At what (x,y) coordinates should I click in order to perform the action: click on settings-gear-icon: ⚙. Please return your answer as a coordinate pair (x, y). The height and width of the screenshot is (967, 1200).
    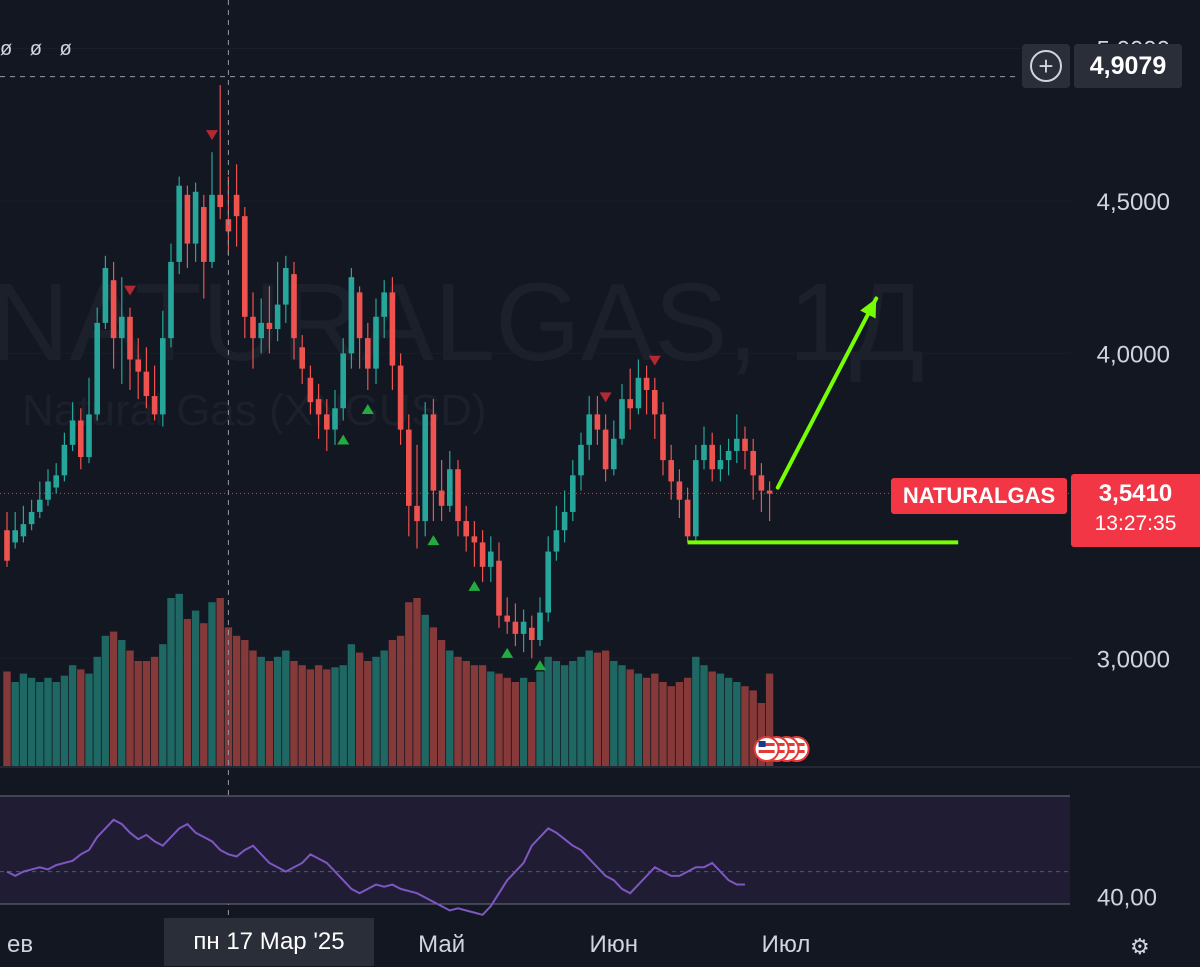
    Looking at the image, I should click on (1140, 946).